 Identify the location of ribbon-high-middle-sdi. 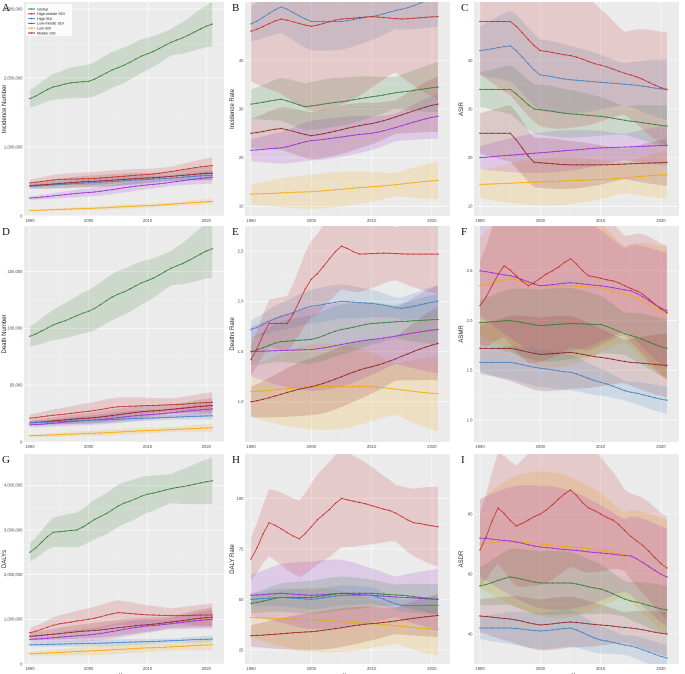
(344, 56).